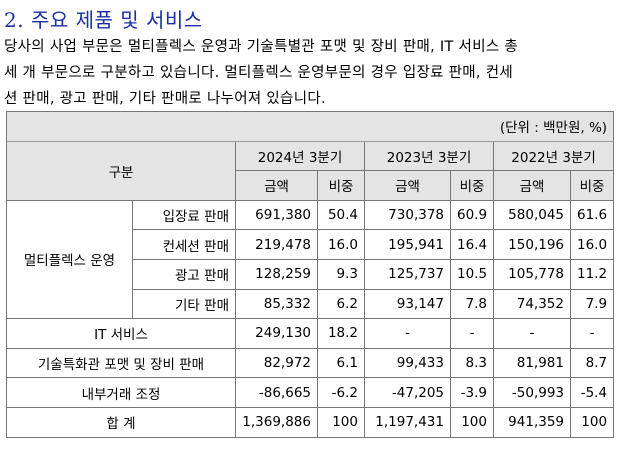 The width and height of the screenshot is (617, 450). I want to click on cell-value: 580,045, so click(532, 215).